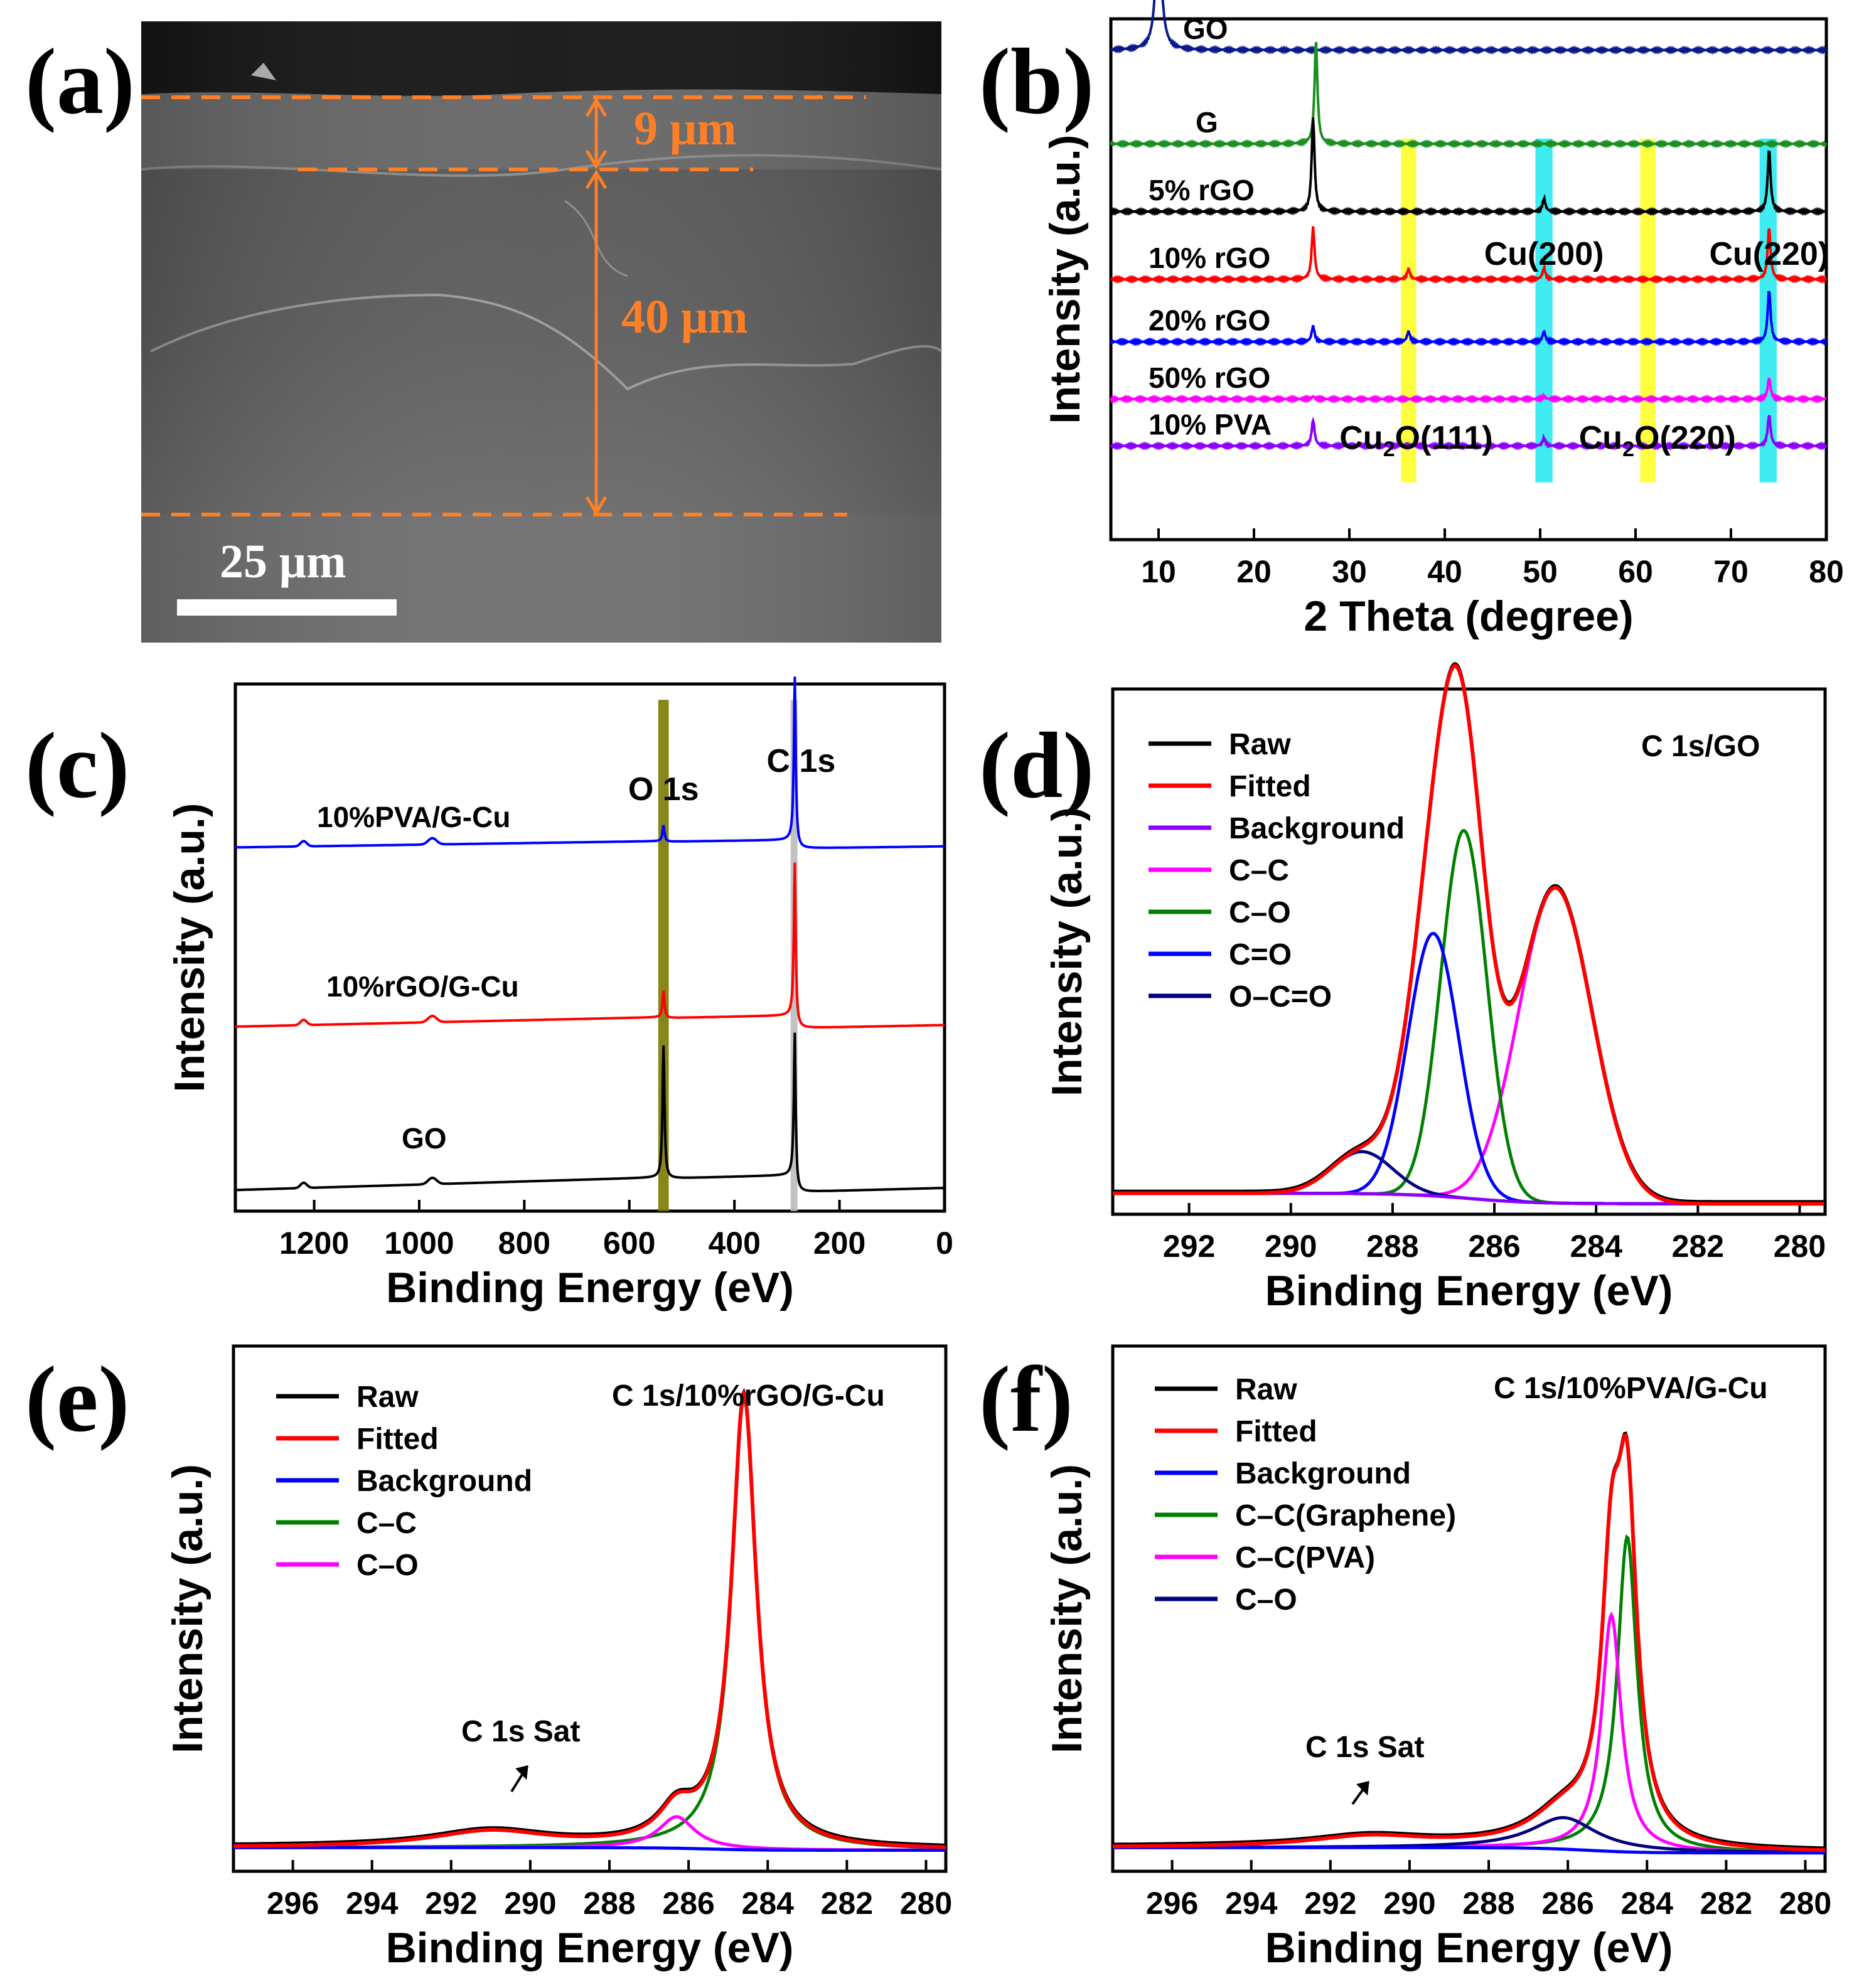 This screenshot has width=1864, height=1988. What do you see at coordinates (685, 128) in the screenshot?
I see `label-9um: 9 μm` at bounding box center [685, 128].